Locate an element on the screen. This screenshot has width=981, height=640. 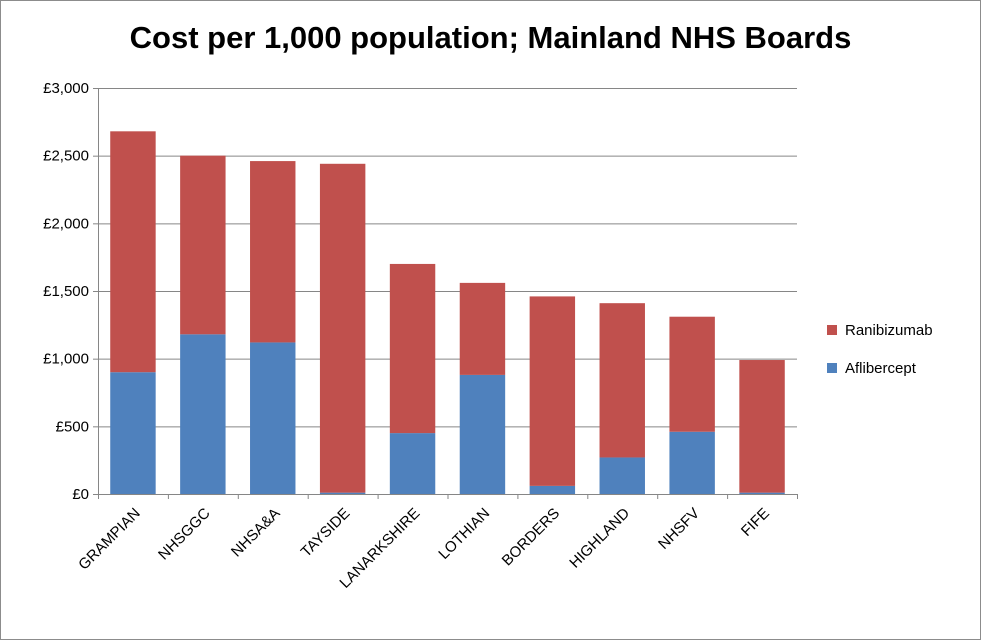
y-tick-label: £2,500 is located at coordinates (66, 156).